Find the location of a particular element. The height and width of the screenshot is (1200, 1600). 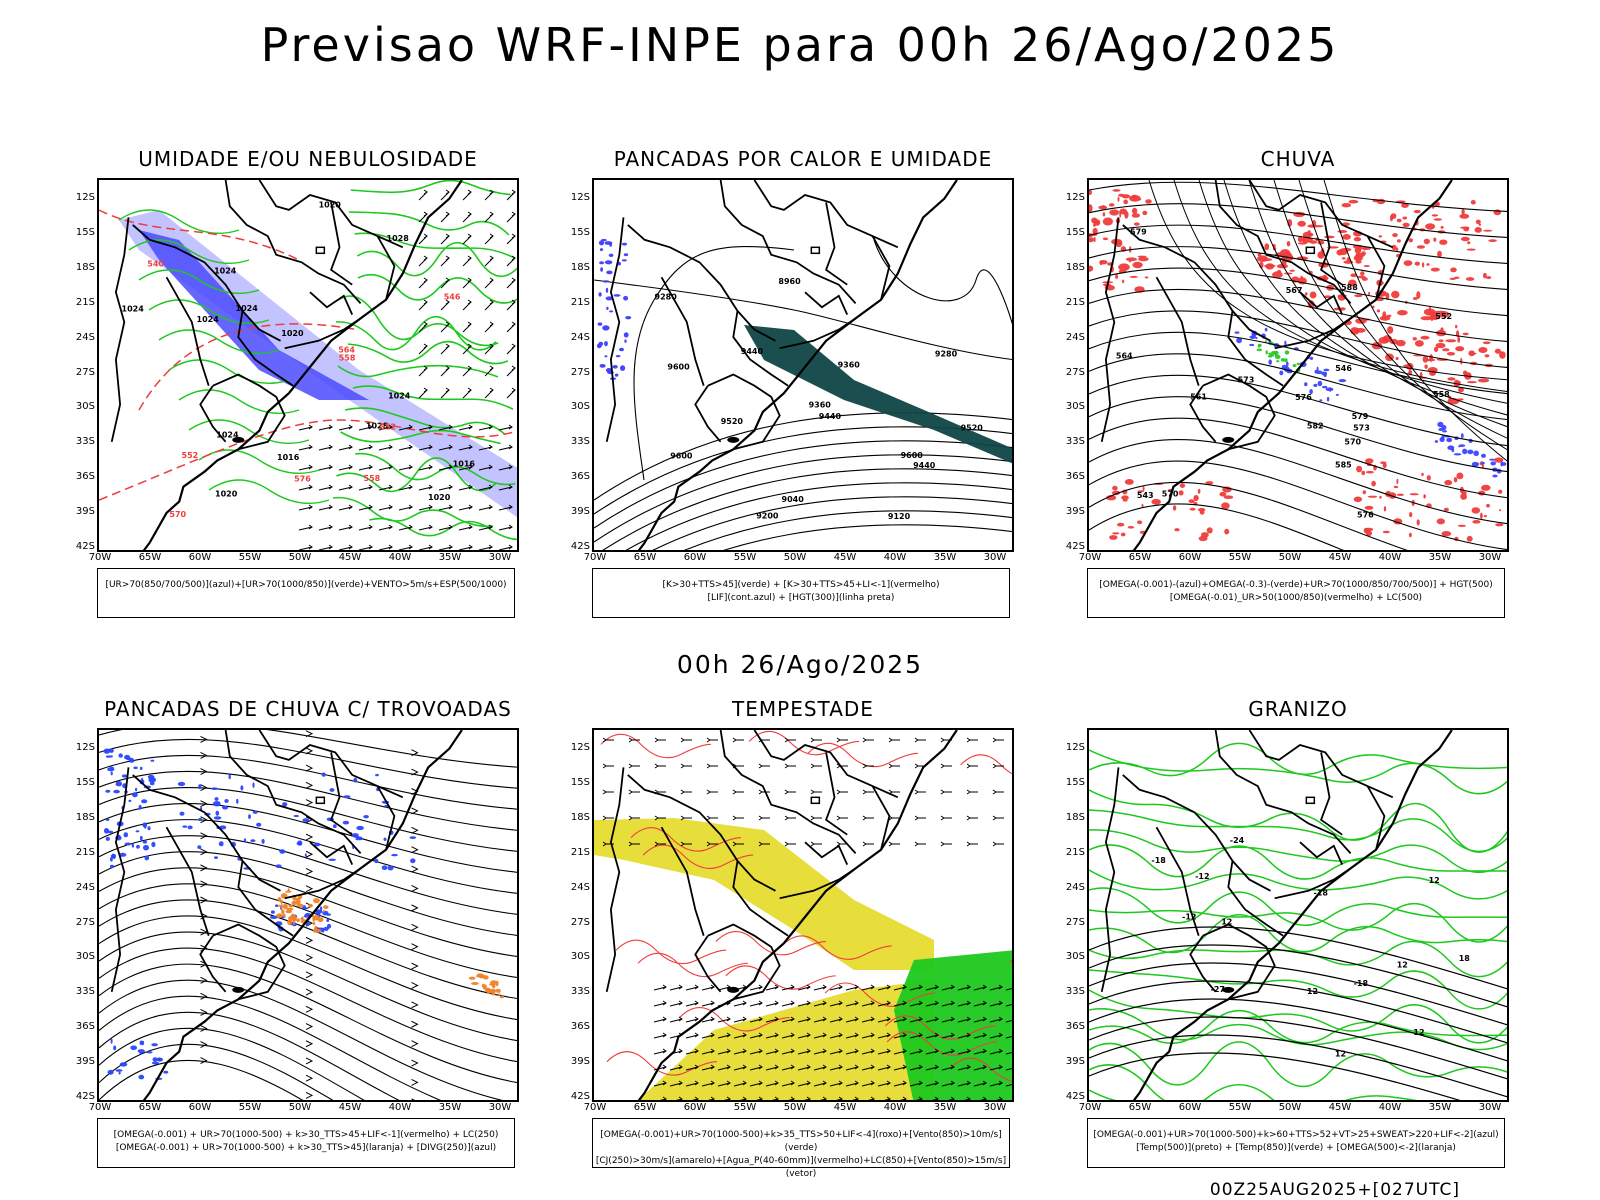

contour-label: 573 is located at coordinates (1361, 428).